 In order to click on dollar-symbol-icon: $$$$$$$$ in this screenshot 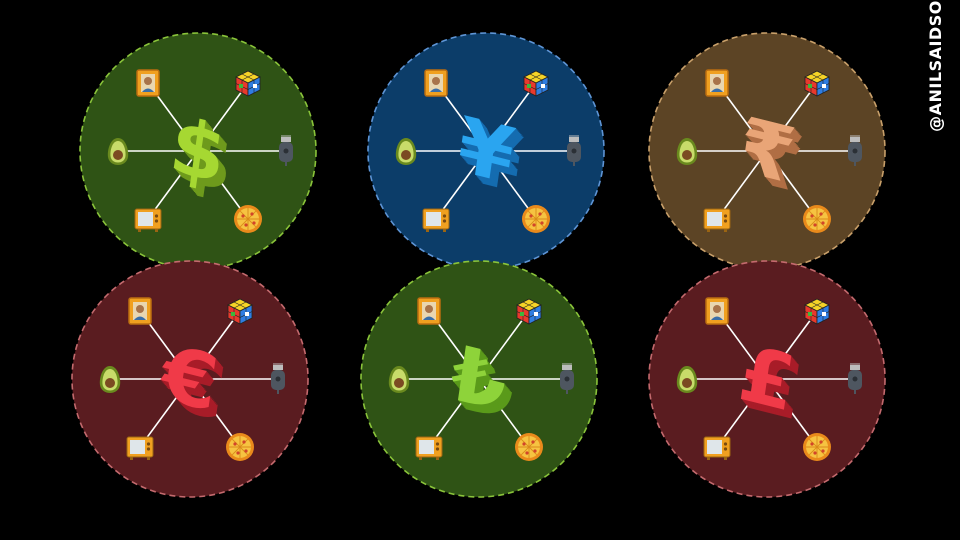, I will do `click(201, 155)`.